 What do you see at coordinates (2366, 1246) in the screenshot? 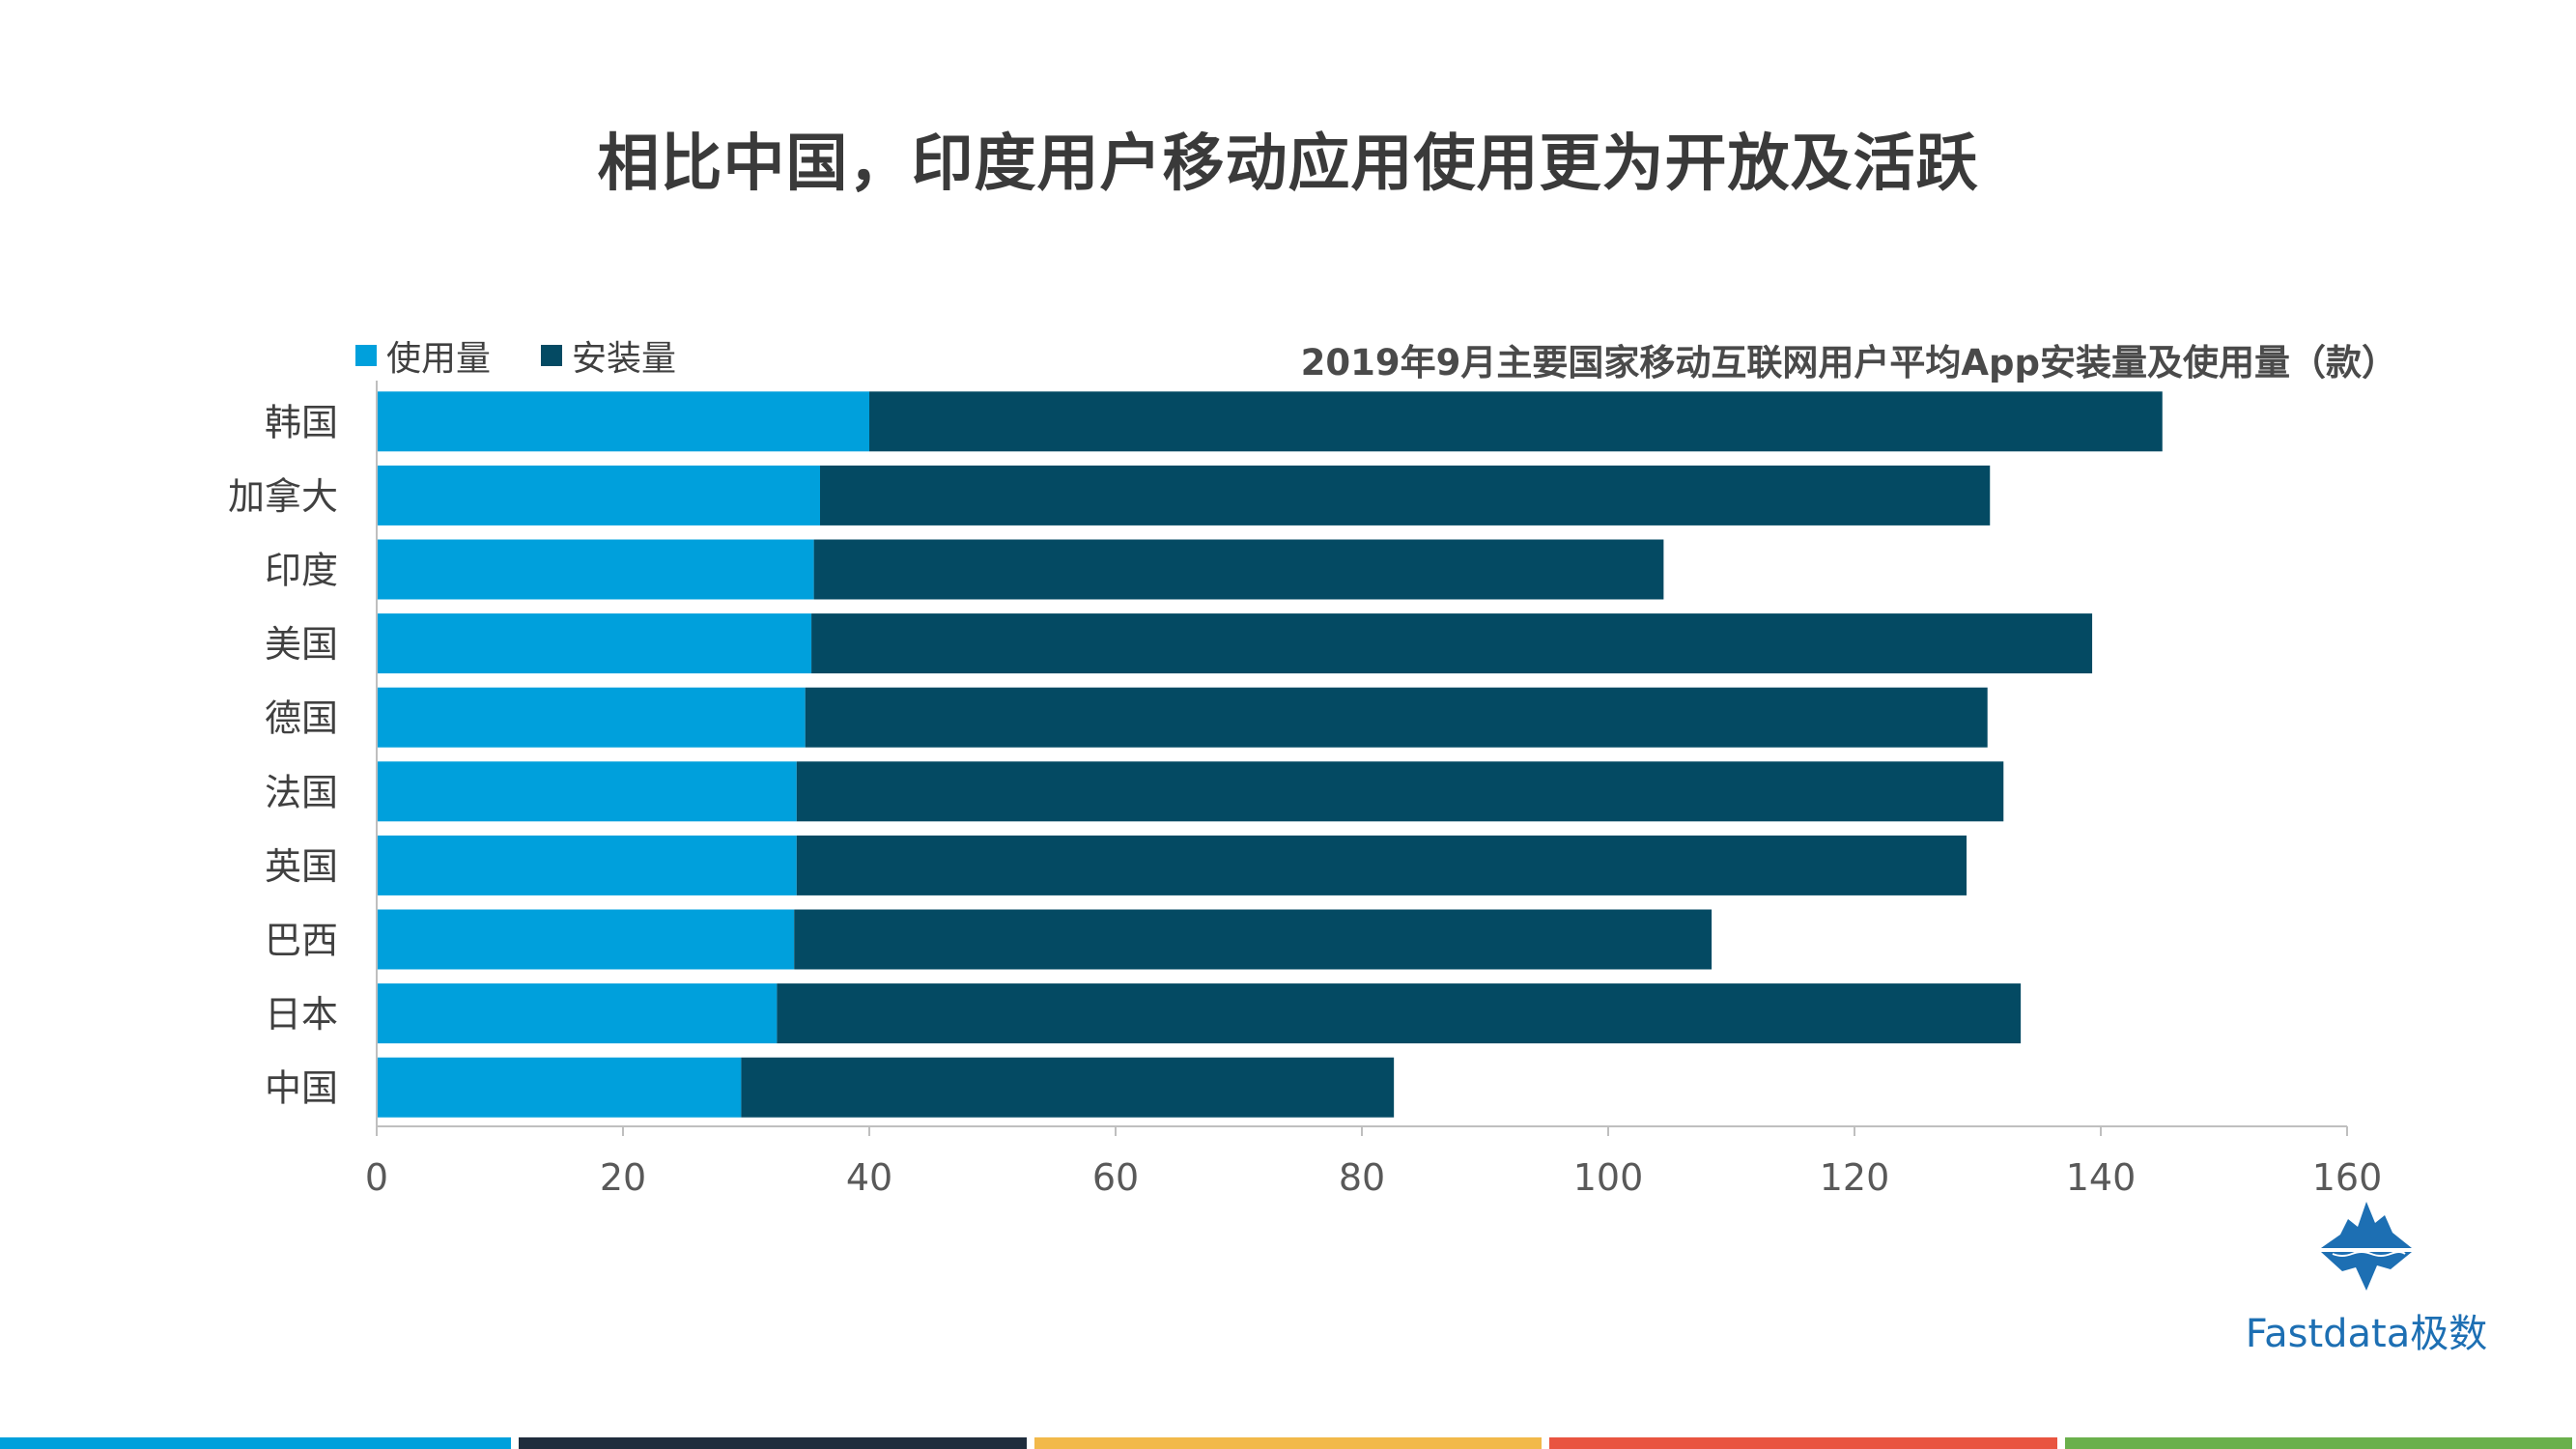
I see `iceberg-logo-icon` at bounding box center [2366, 1246].